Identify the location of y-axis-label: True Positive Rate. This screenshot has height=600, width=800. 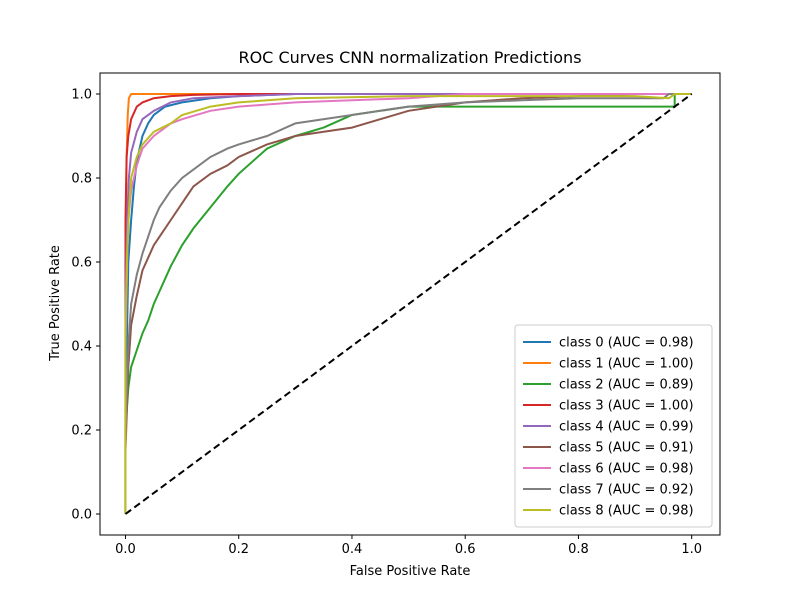
(55, 303).